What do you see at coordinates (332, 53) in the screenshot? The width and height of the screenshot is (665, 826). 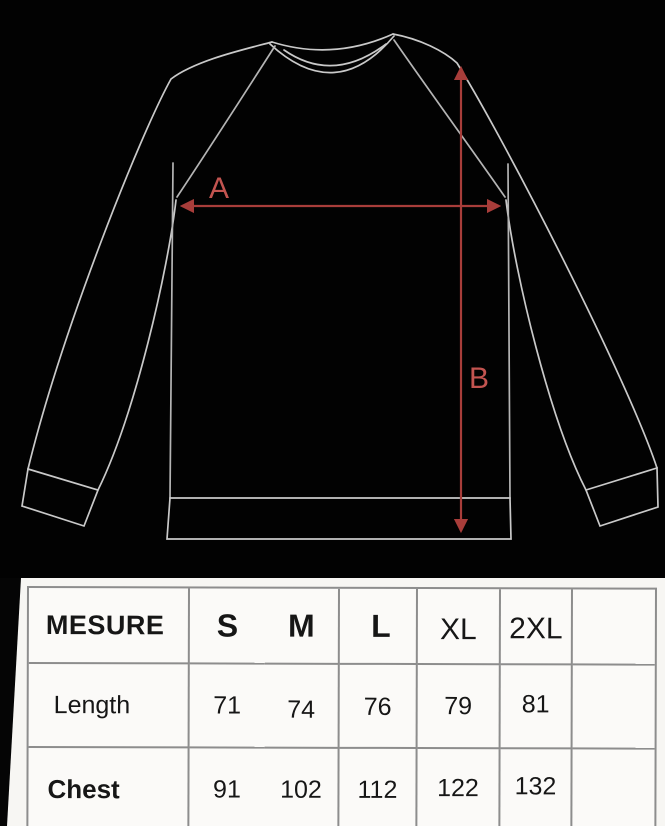 I see `collar-outline` at bounding box center [332, 53].